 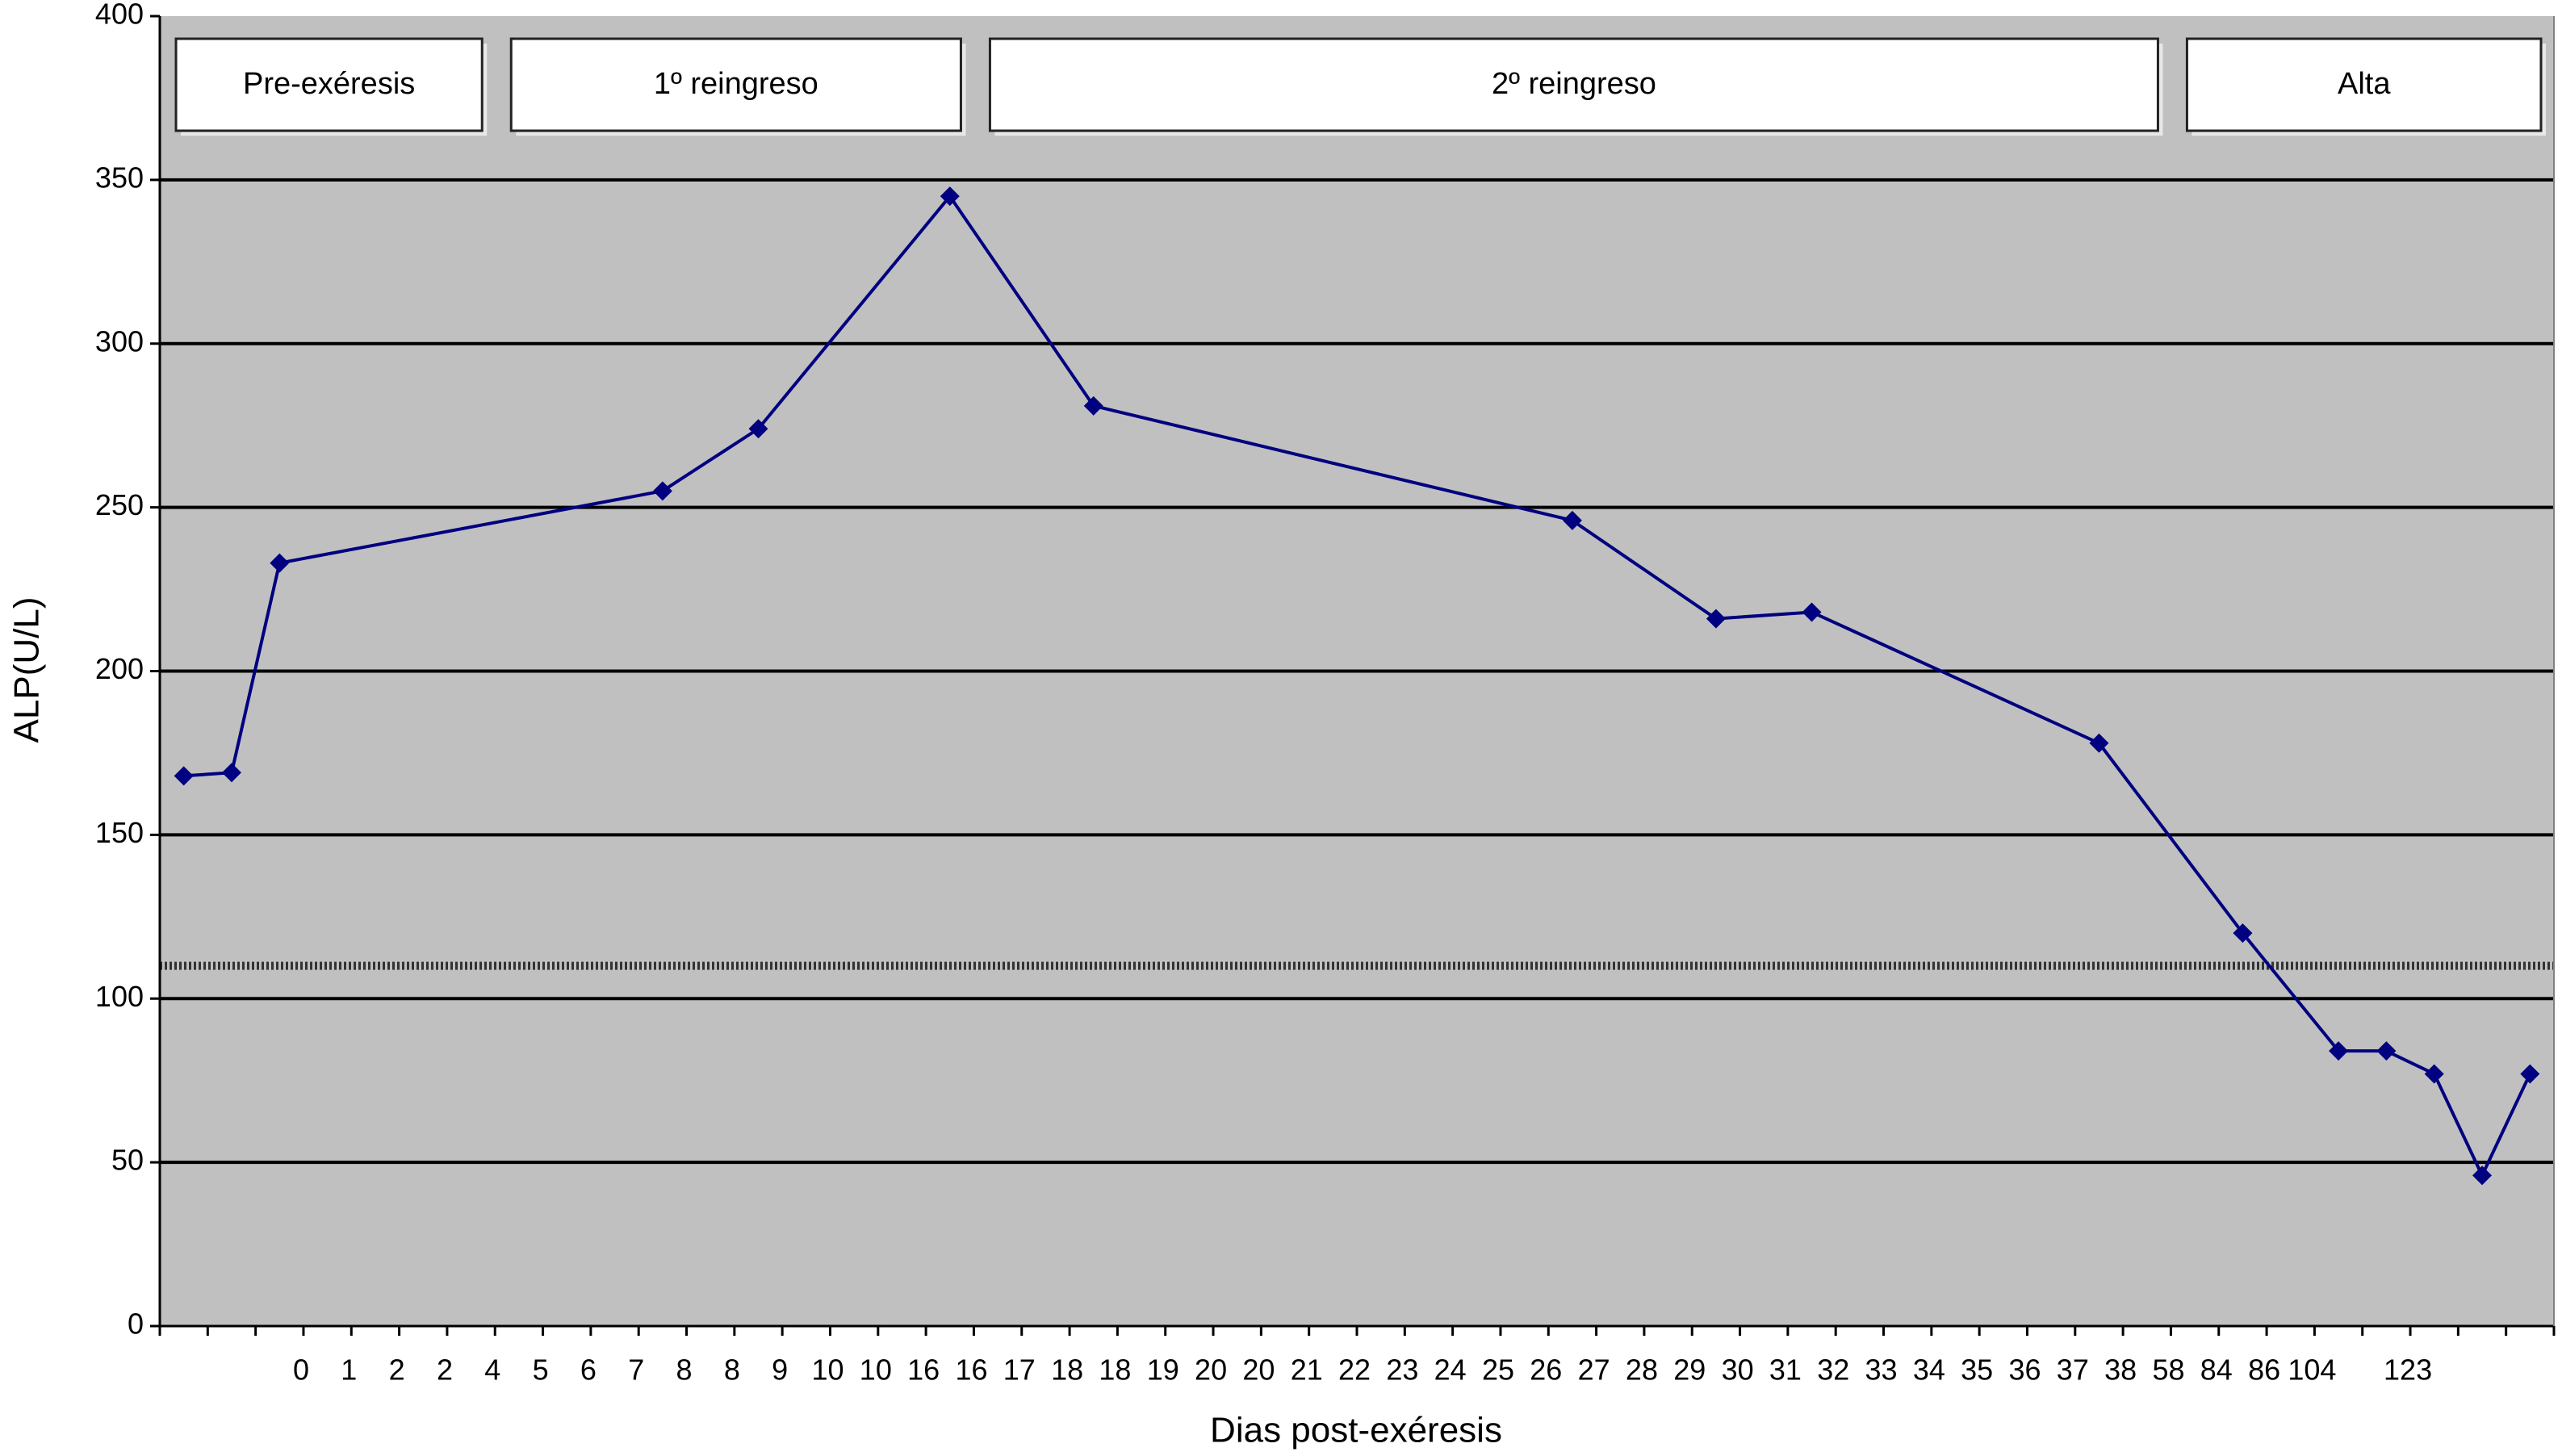 What do you see at coordinates (27, 670) in the screenshot?
I see `y-axis-title: ALP(U/L)` at bounding box center [27, 670].